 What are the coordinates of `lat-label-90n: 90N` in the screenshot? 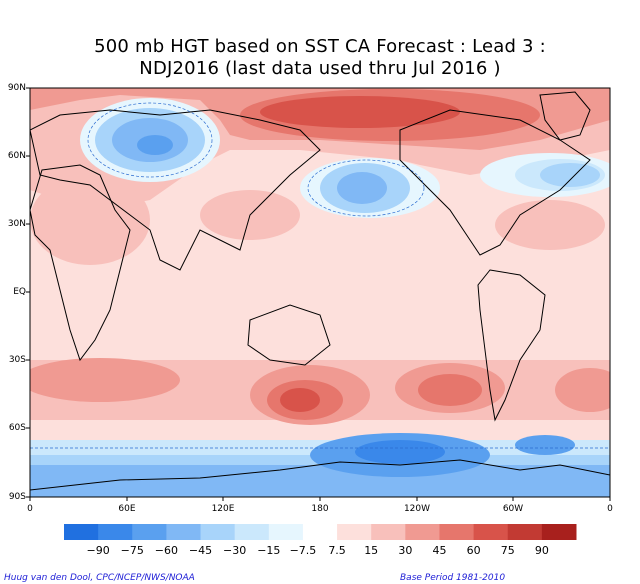 It's located at (16, 88).